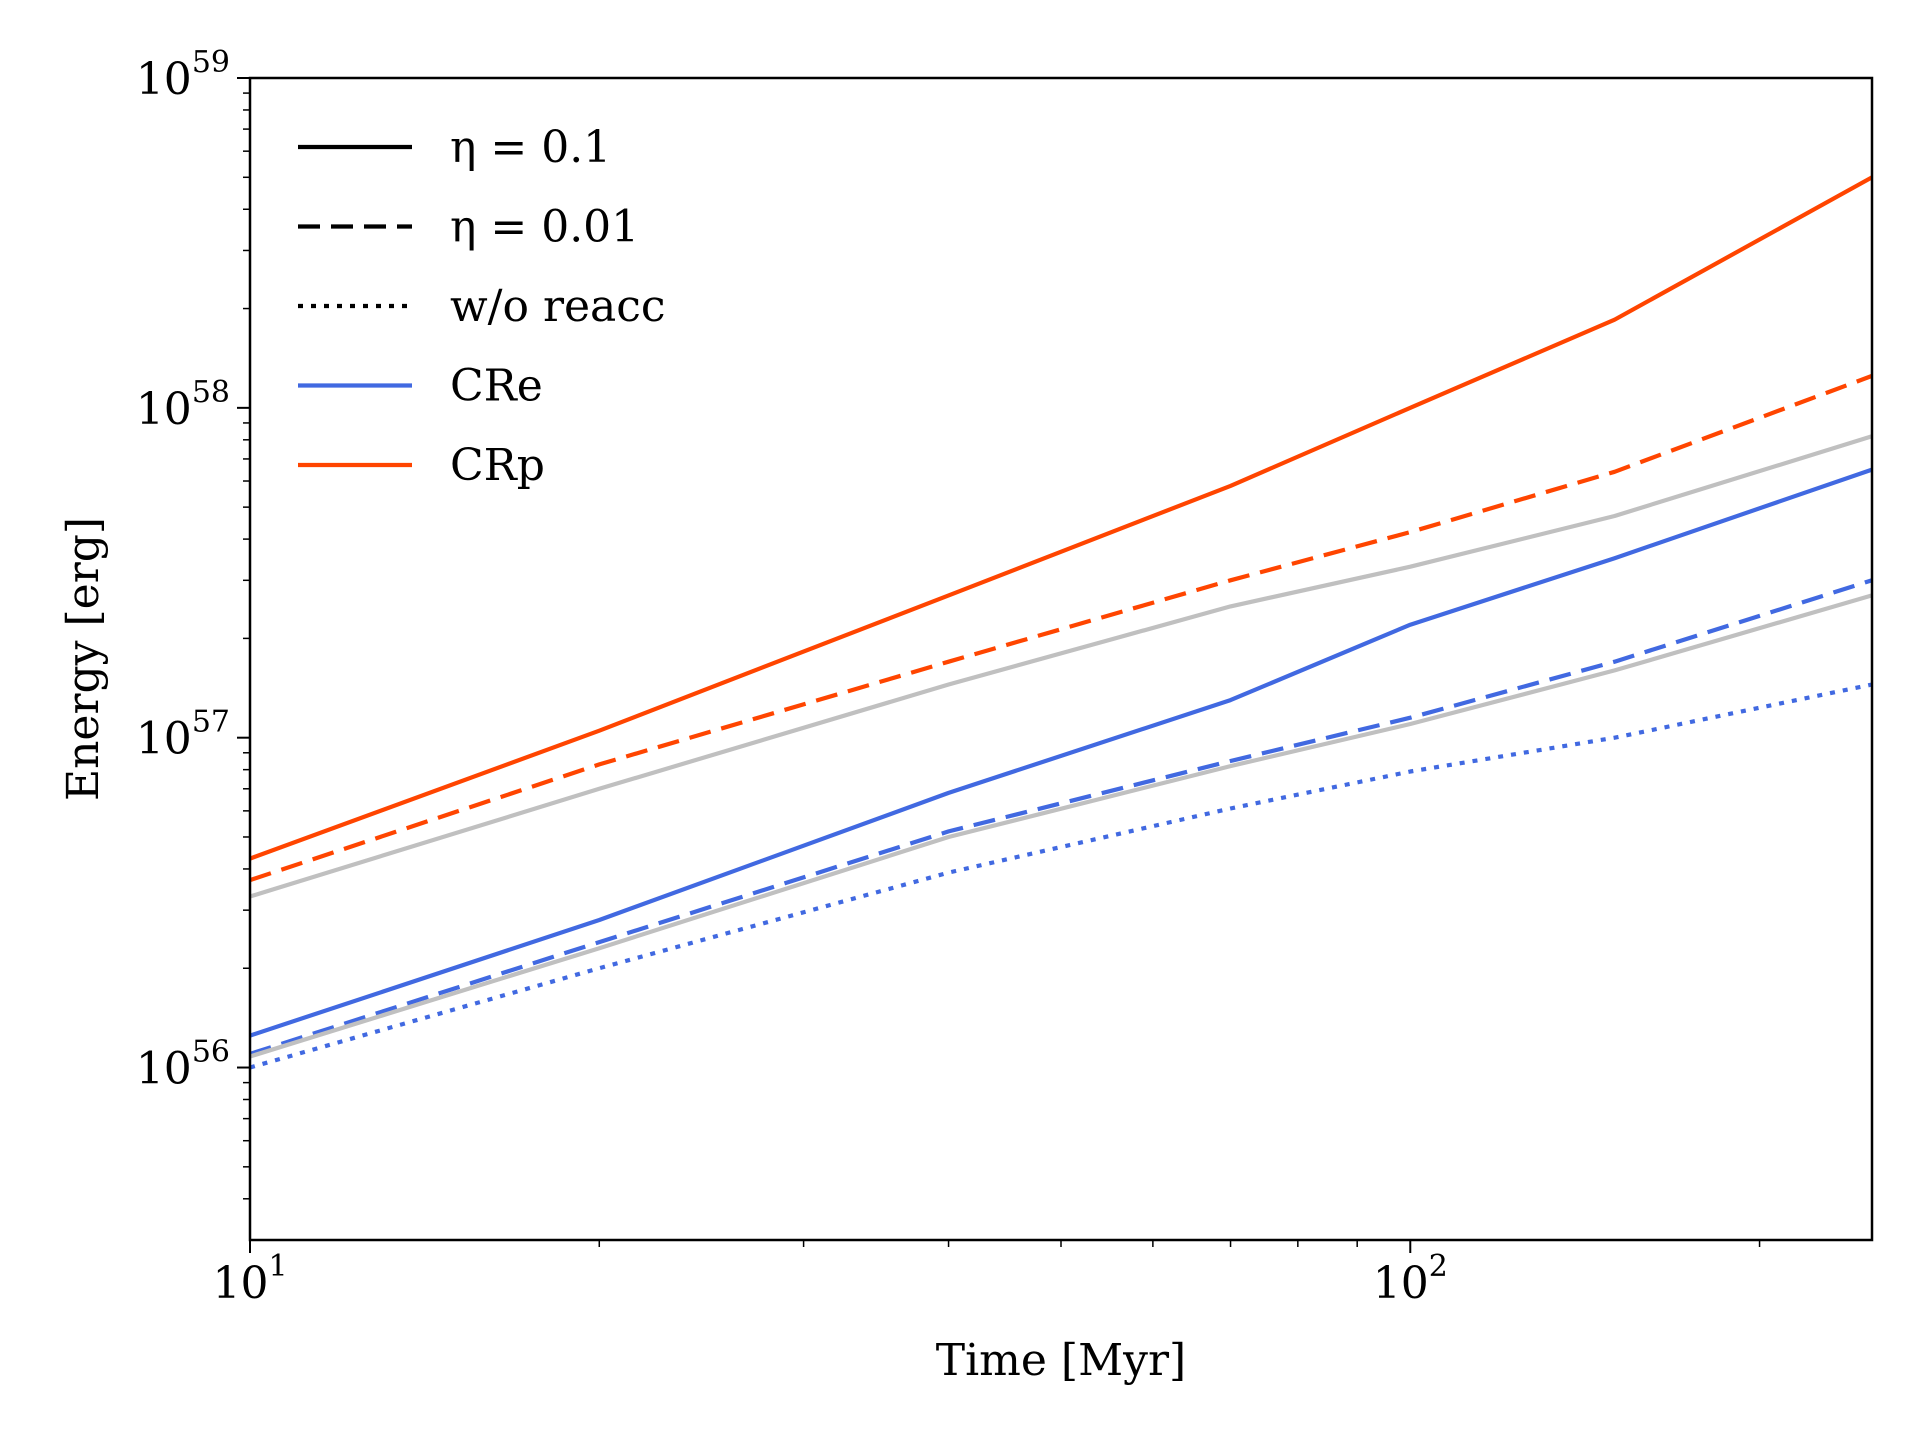  I want to click on y-tick-label: 1058, so click(183, 405).